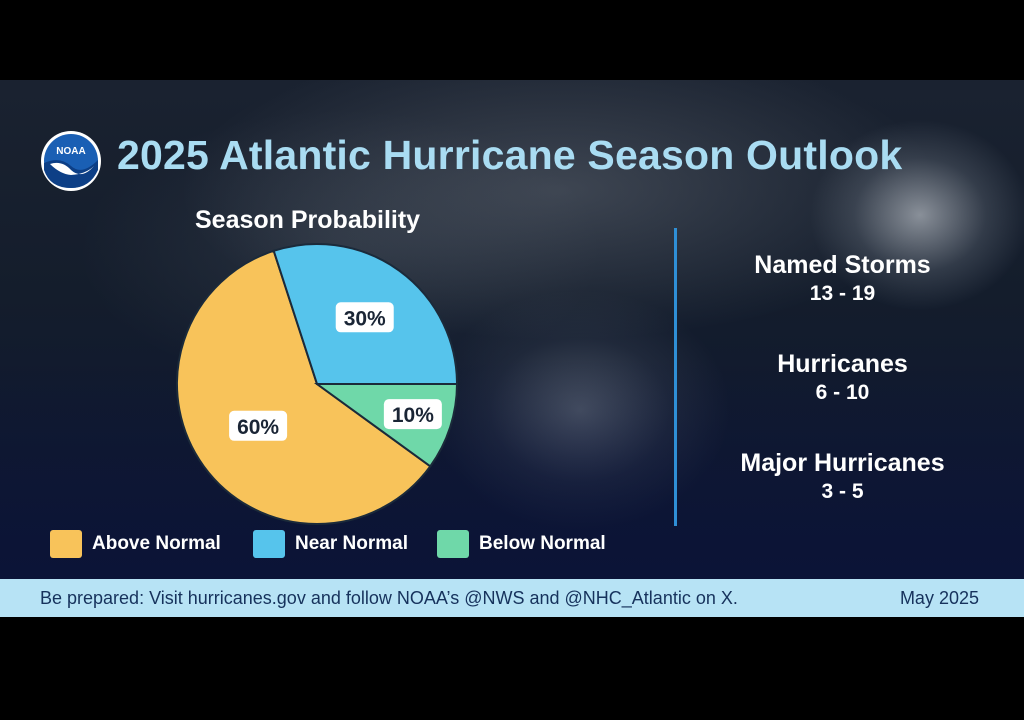 This screenshot has height=720, width=1024. I want to click on chart-legend: Above Normal Near Normal Below Normal, so click(345, 544).